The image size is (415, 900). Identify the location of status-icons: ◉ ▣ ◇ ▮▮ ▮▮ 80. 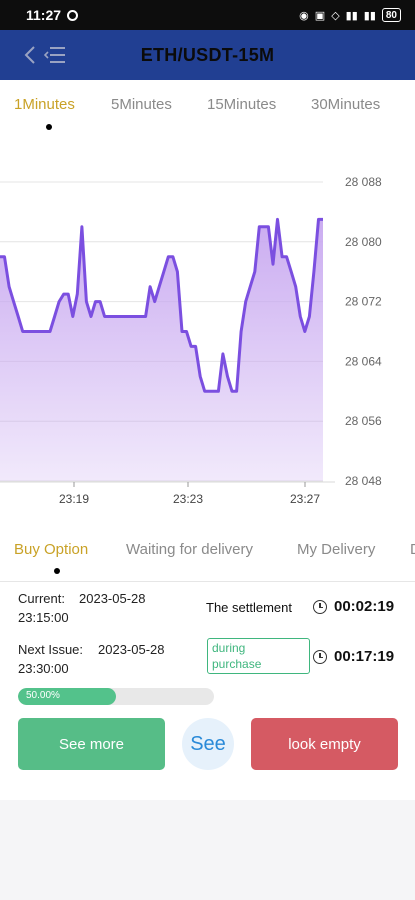
(350, 15).